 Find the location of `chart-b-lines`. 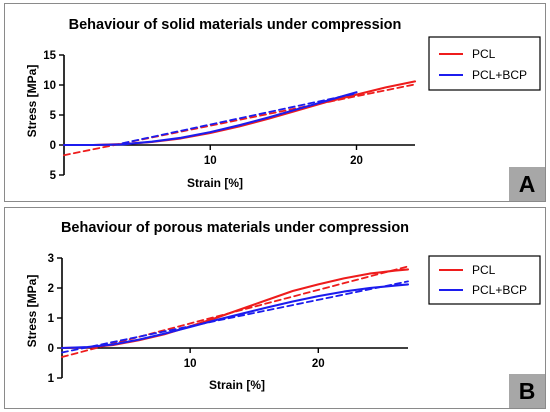

chart-b-lines is located at coordinates (235, 311).